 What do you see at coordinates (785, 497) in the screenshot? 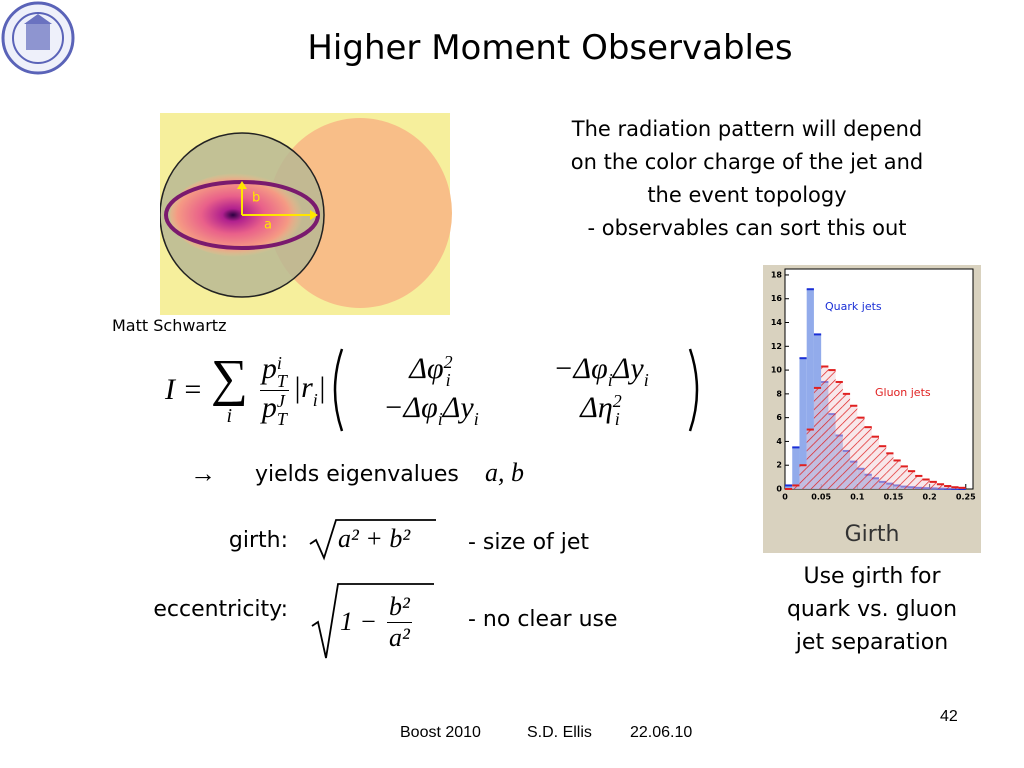
I see `x-tick-label: 0` at bounding box center [785, 497].